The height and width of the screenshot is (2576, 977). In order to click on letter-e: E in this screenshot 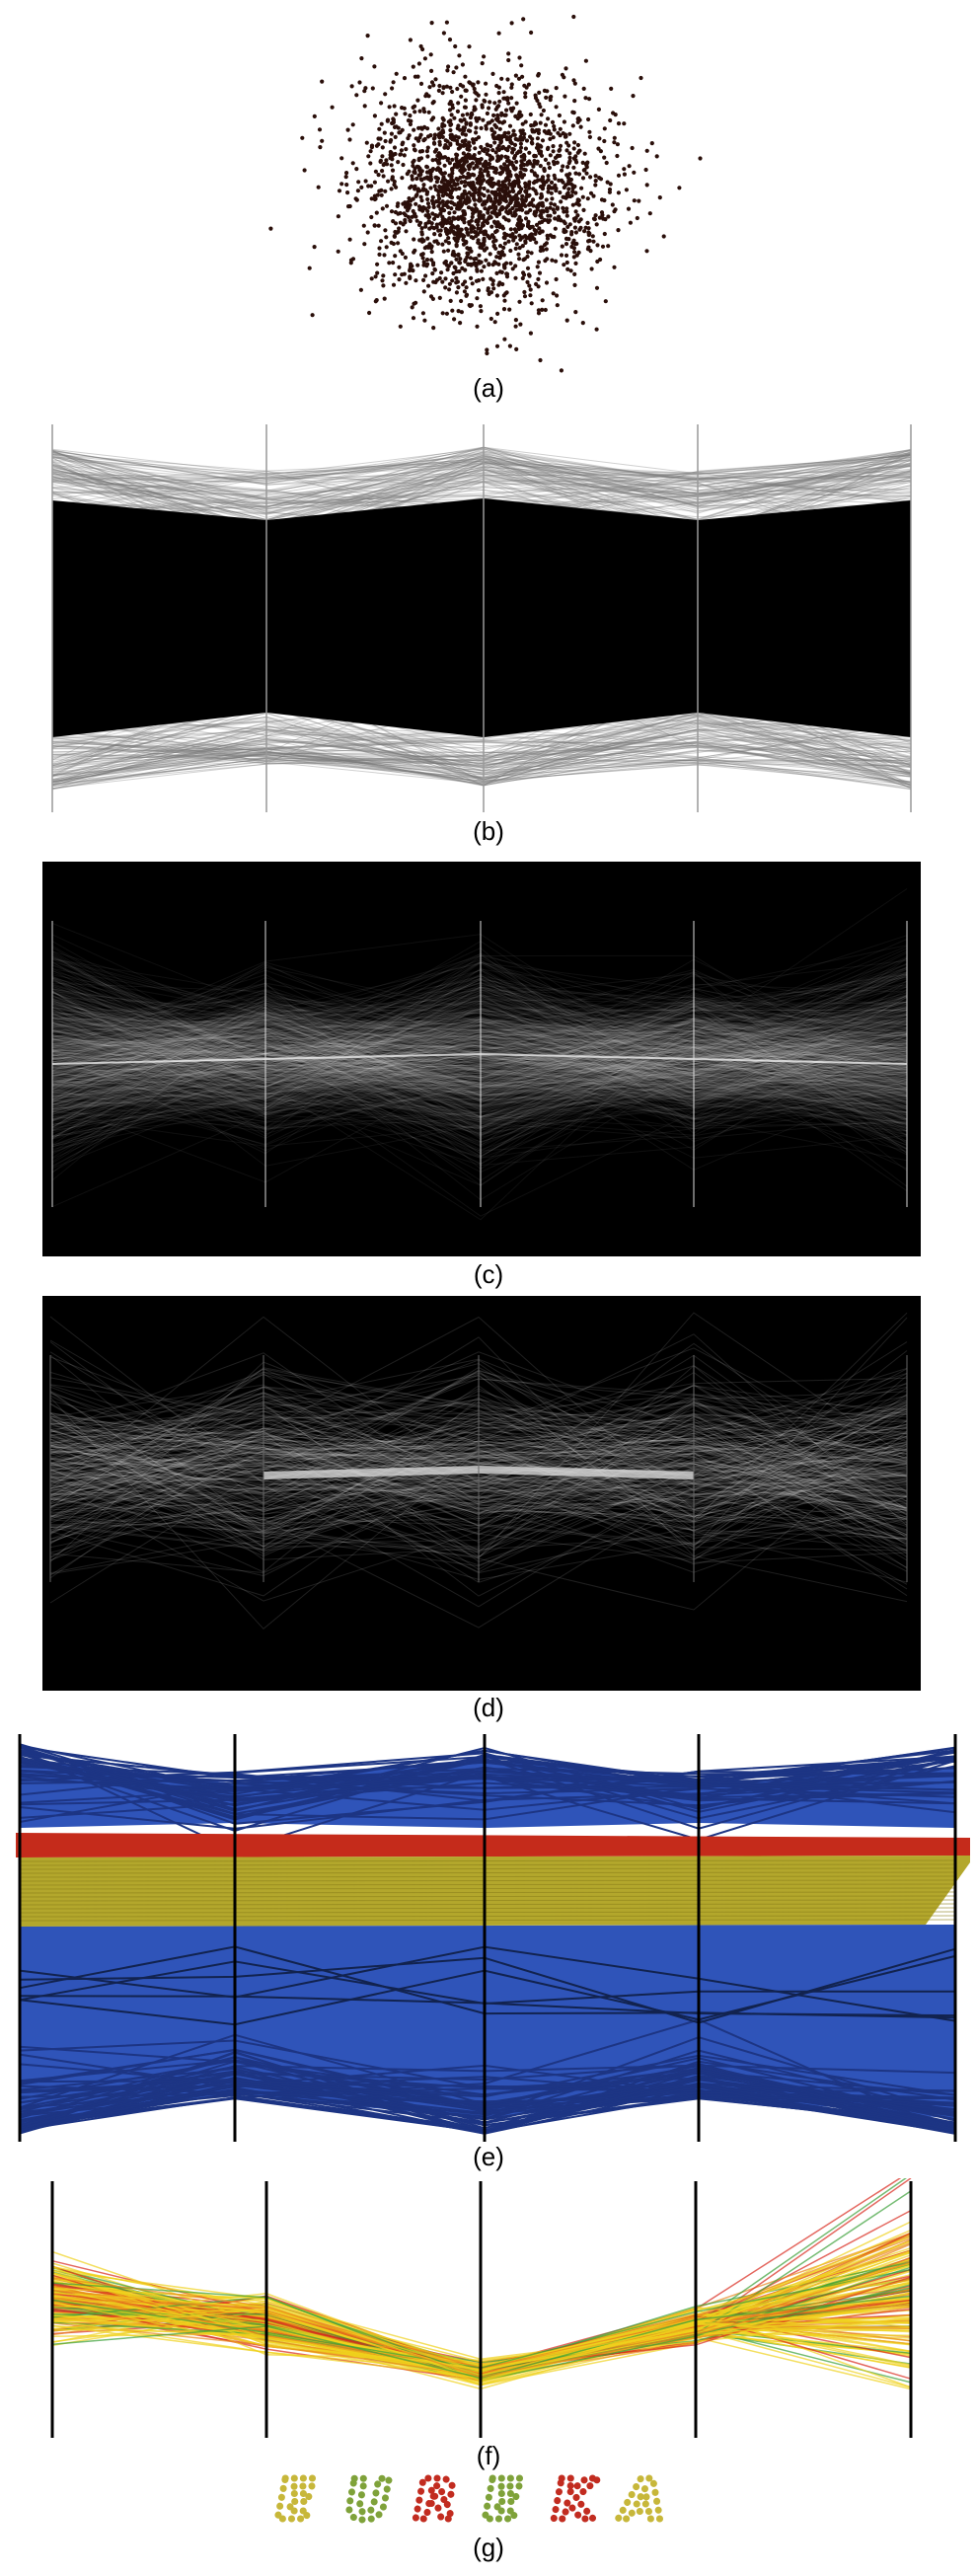, I will do `click(502, 2500)`.